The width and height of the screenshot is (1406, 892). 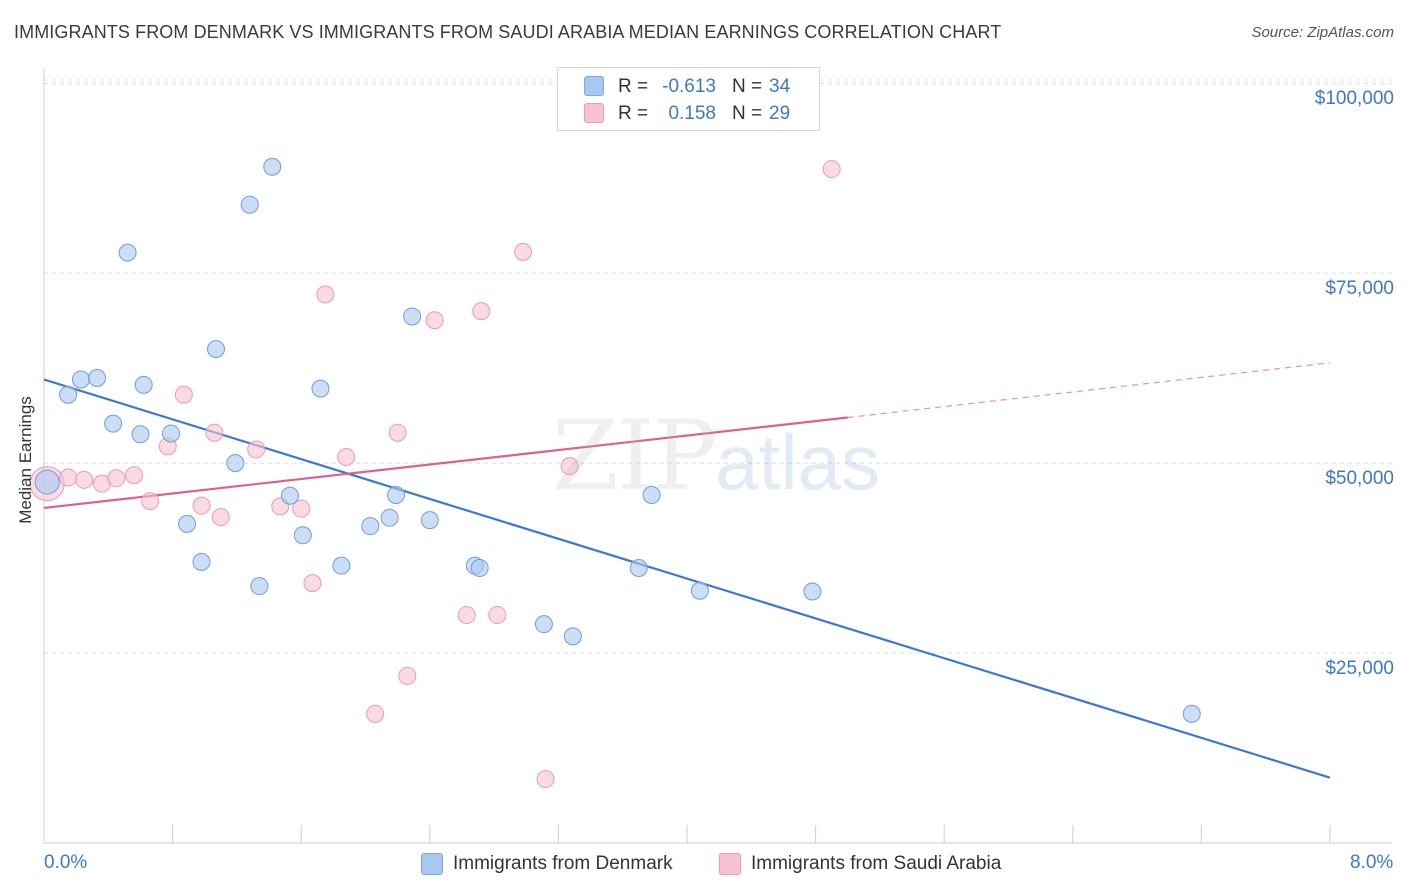 I want to click on correlation-legend: R = -0.613 N = 34 R = 0.158 N = 29, so click(x=688, y=99).